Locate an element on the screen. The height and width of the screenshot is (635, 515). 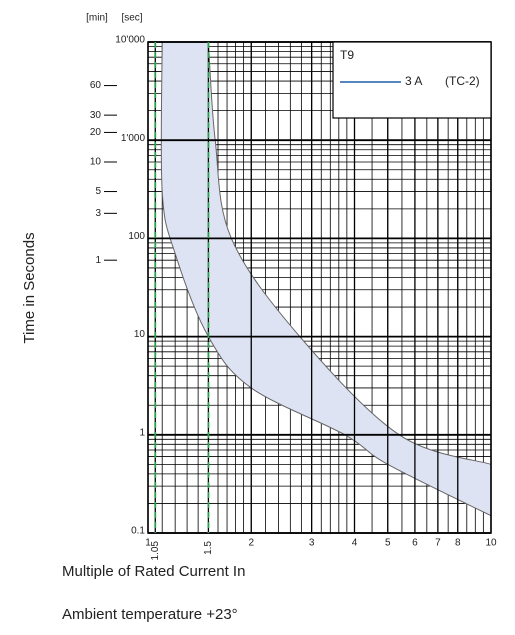
y2-tick-label: 5 is located at coordinates (98, 191).